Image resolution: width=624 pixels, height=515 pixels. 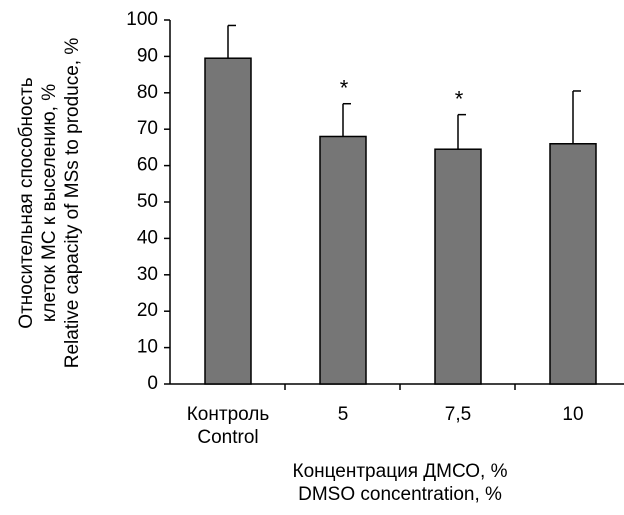 What do you see at coordinates (147, 347) in the screenshot?
I see `y-tick-label: 10` at bounding box center [147, 347].